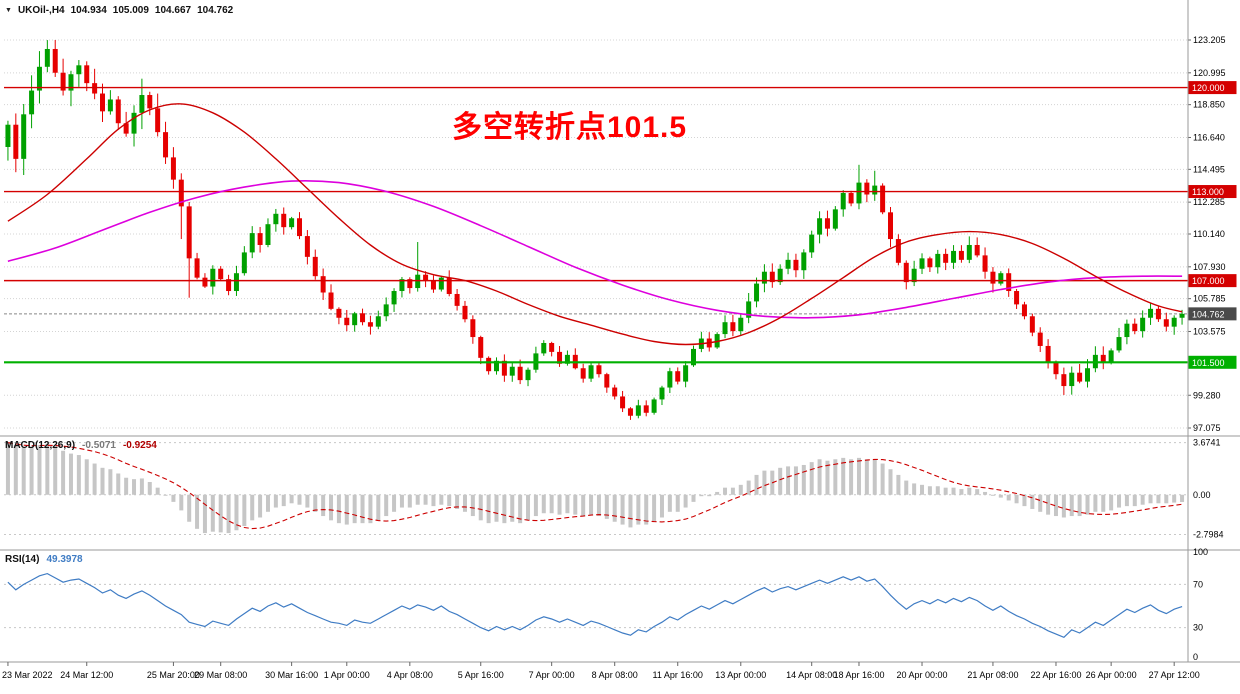 The height and width of the screenshot is (694, 1240). I want to click on price-axis-label: 105.785, so click(1209, 299).